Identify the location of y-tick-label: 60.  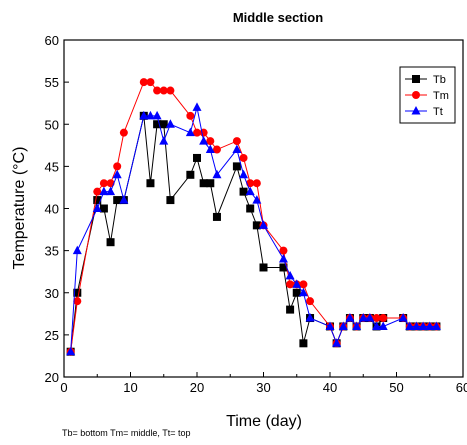
(52, 40).